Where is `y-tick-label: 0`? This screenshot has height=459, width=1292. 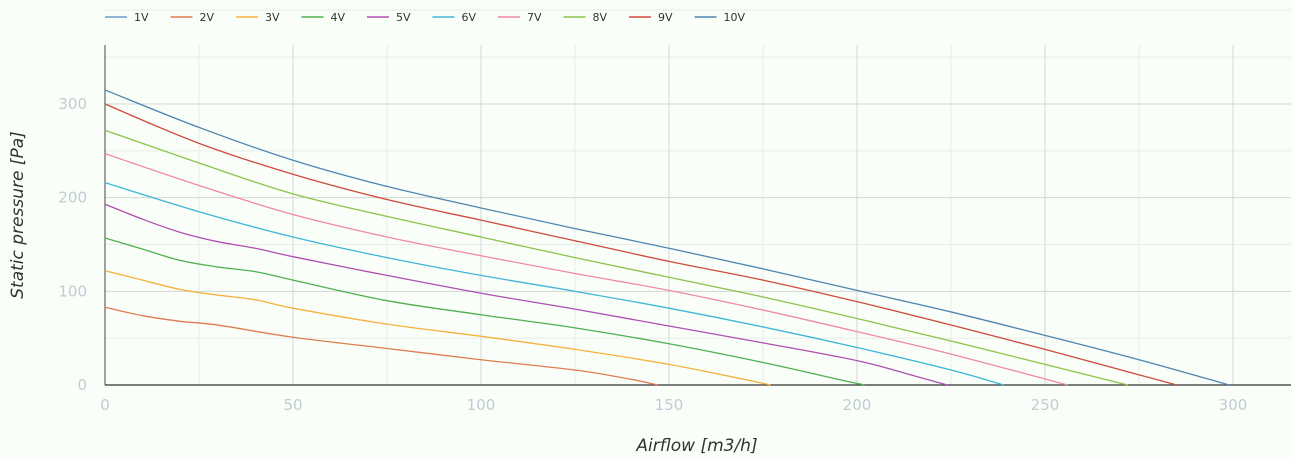 y-tick-label: 0 is located at coordinates (82, 385).